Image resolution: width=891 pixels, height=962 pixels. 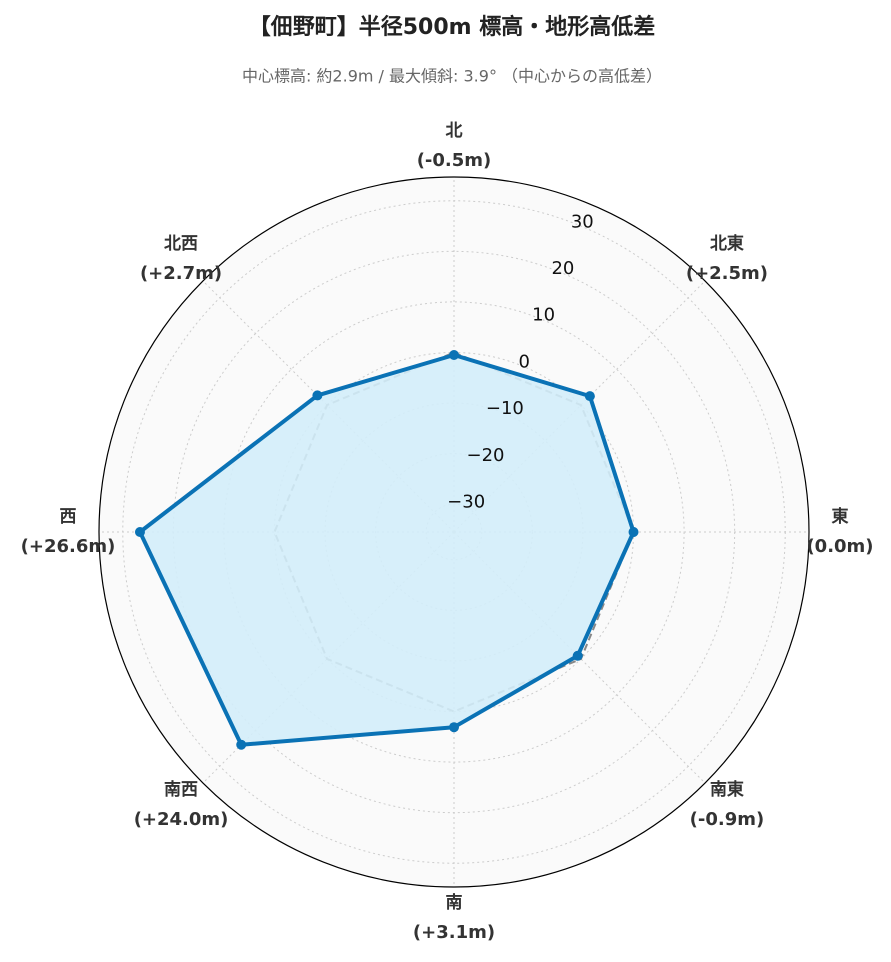 I want to click on r-tick-label: −20, so click(x=486, y=455).